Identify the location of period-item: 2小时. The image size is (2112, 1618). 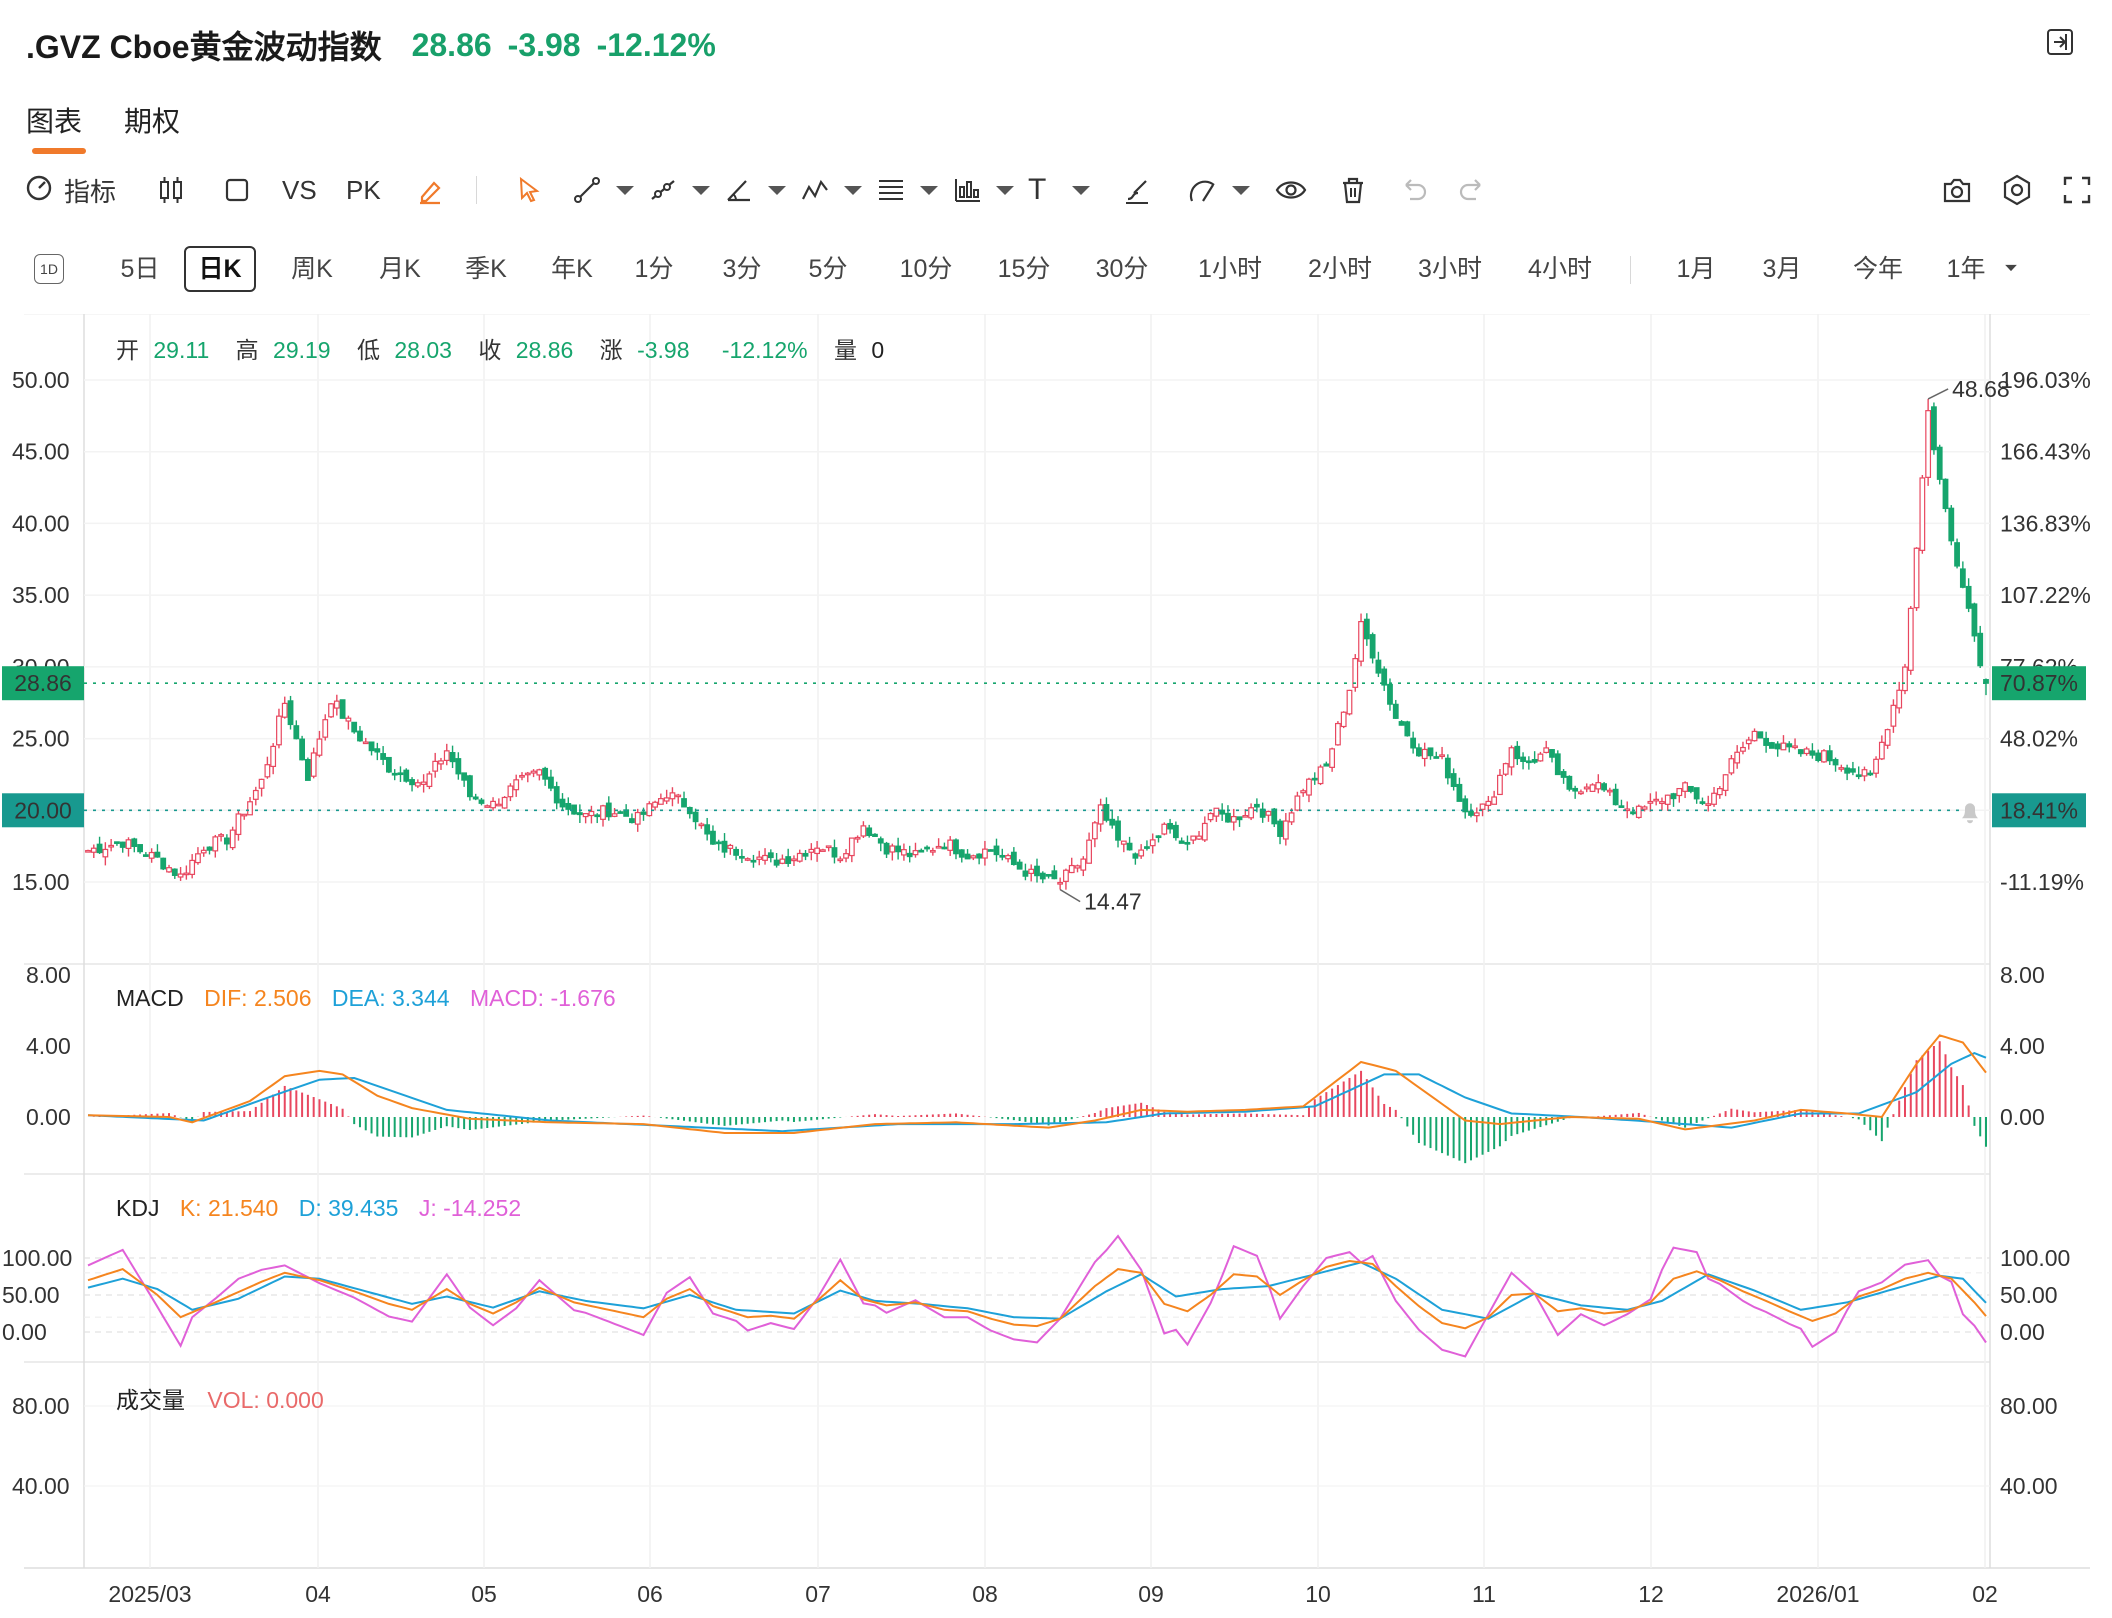
(1340, 269).